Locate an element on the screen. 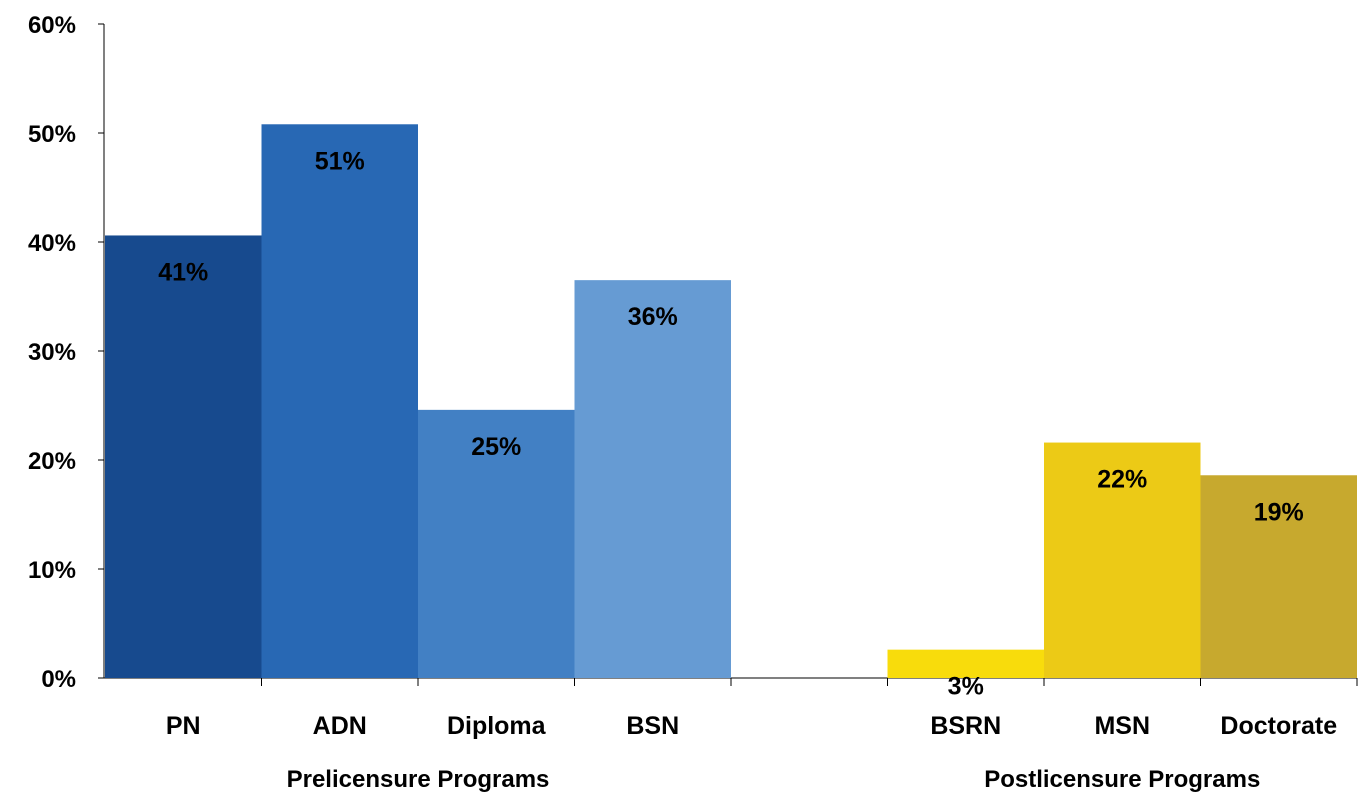 The width and height of the screenshot is (1361, 799). bar-bsrn is located at coordinates (965, 663).